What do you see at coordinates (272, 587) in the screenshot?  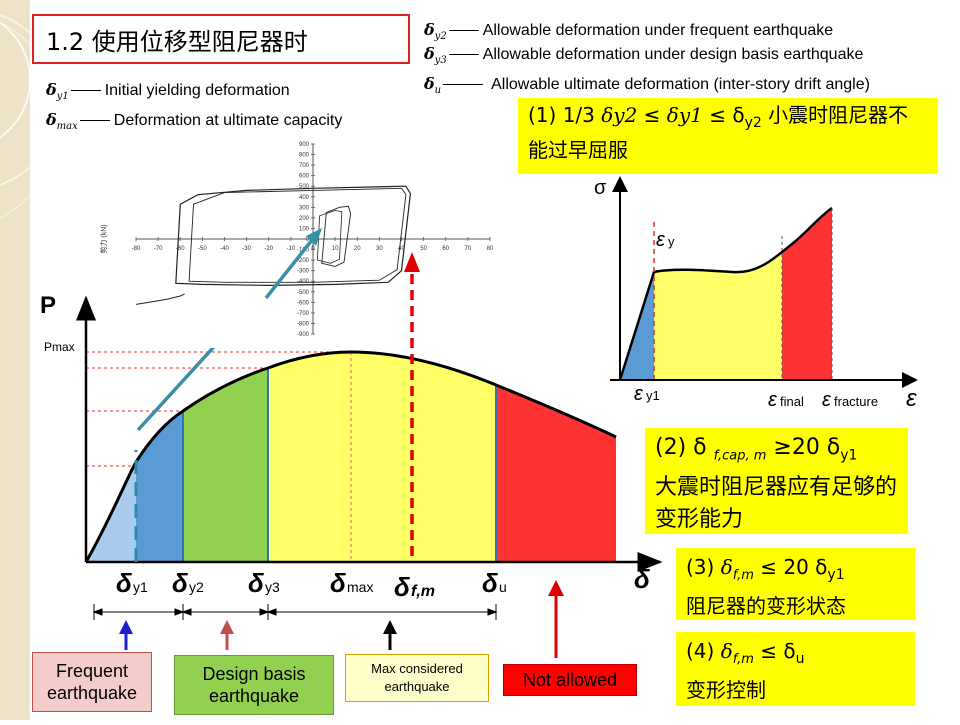 I see `svg-text: y3` at bounding box center [272, 587].